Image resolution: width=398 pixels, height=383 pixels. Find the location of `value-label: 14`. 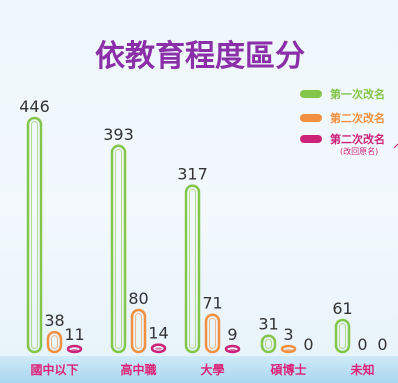

value-label: 14 is located at coordinates (158, 333).